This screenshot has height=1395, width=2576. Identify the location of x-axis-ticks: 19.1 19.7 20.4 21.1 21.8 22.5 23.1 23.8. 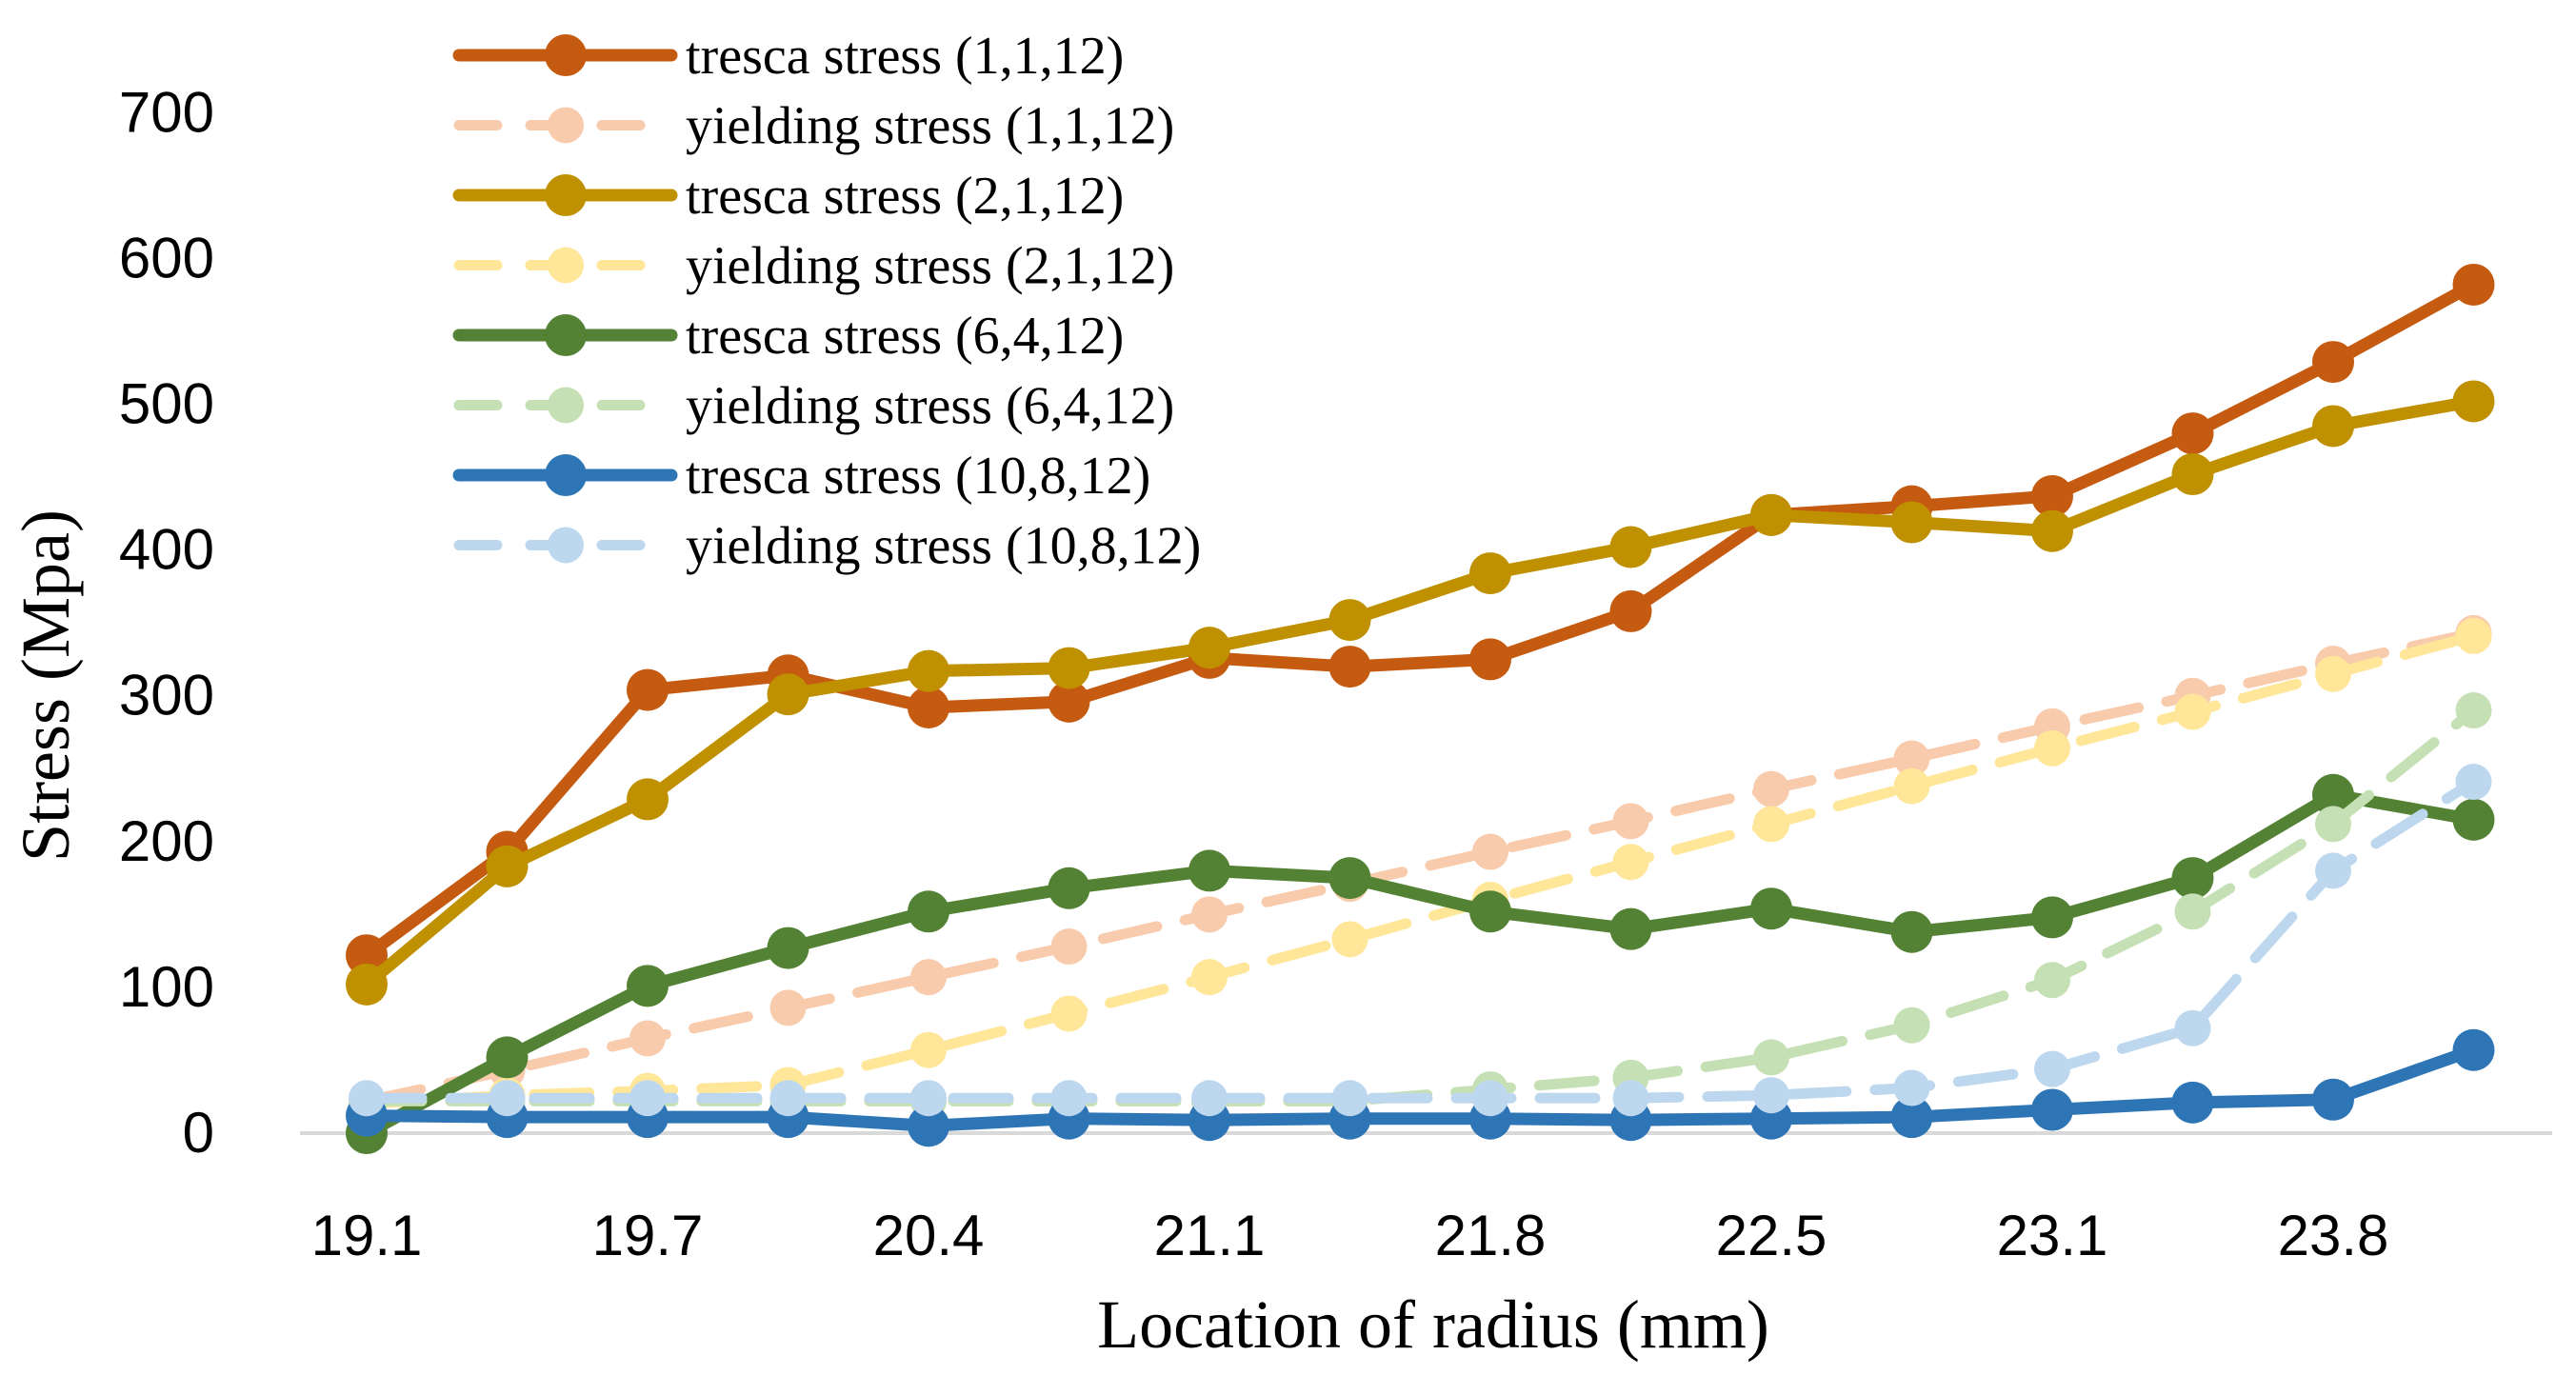
(1350, 1235).